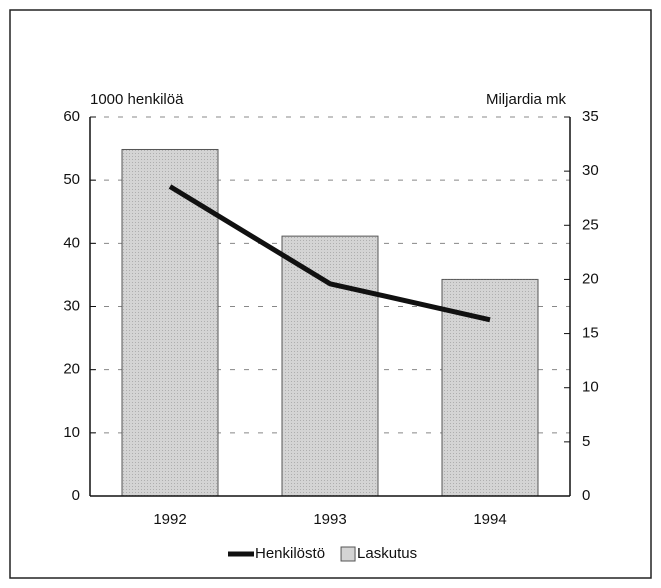 This screenshot has width=661, height=588. I want to click on y-axis-label: 1000 henkilöä, so click(137, 99).